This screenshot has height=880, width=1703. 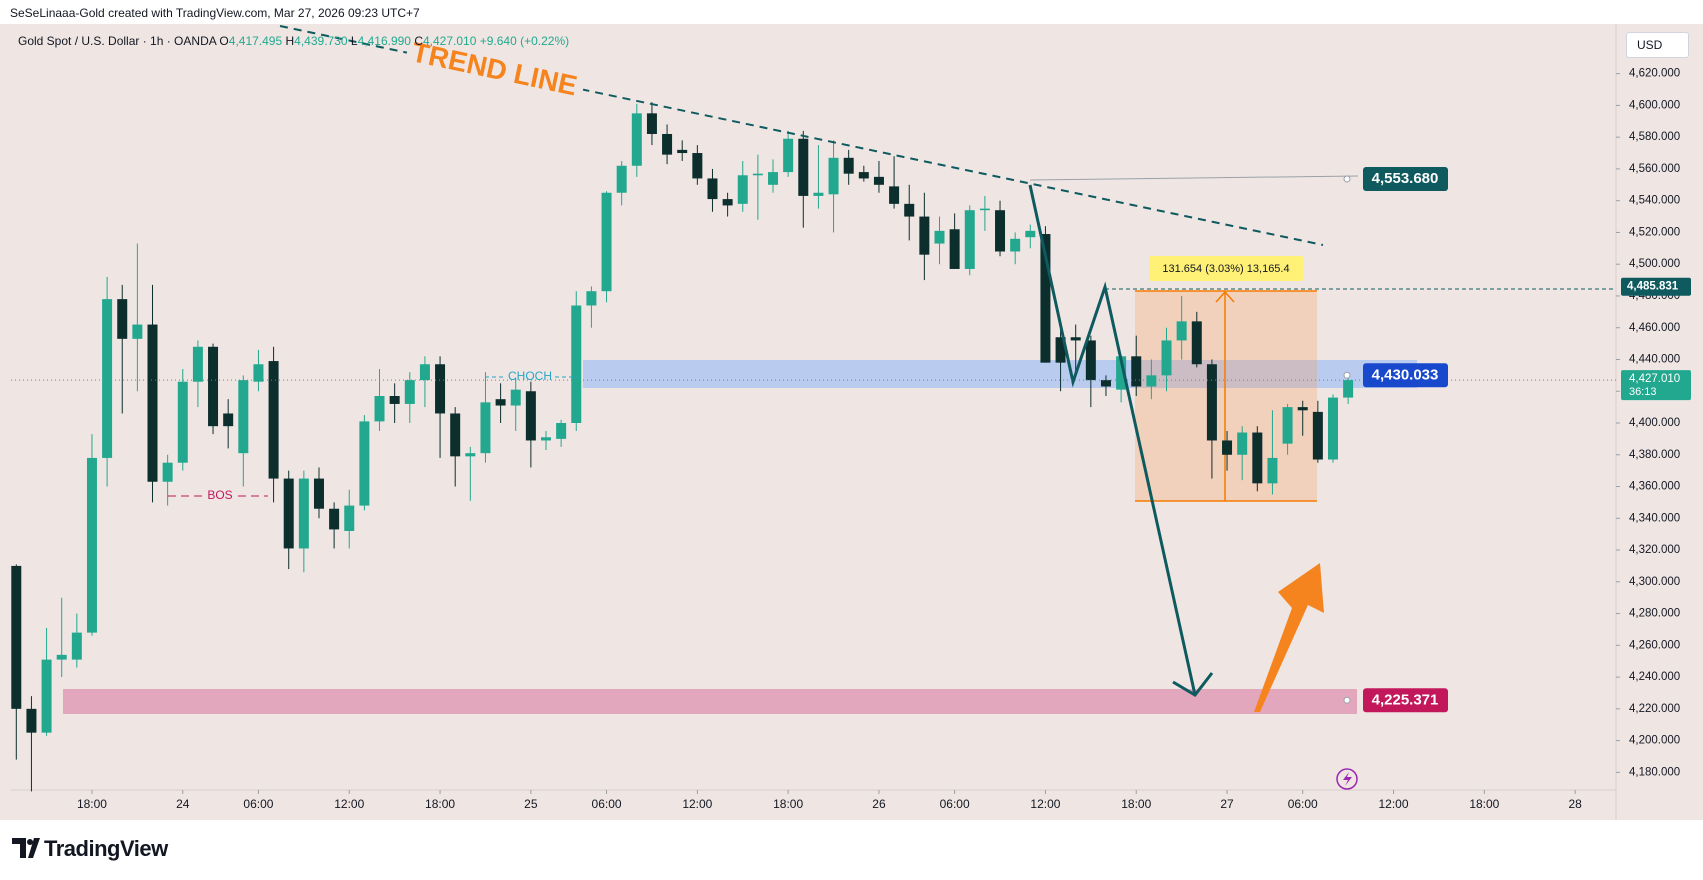 What do you see at coordinates (1654, 232) in the screenshot?
I see `y-tick-label: 4,520.000` at bounding box center [1654, 232].